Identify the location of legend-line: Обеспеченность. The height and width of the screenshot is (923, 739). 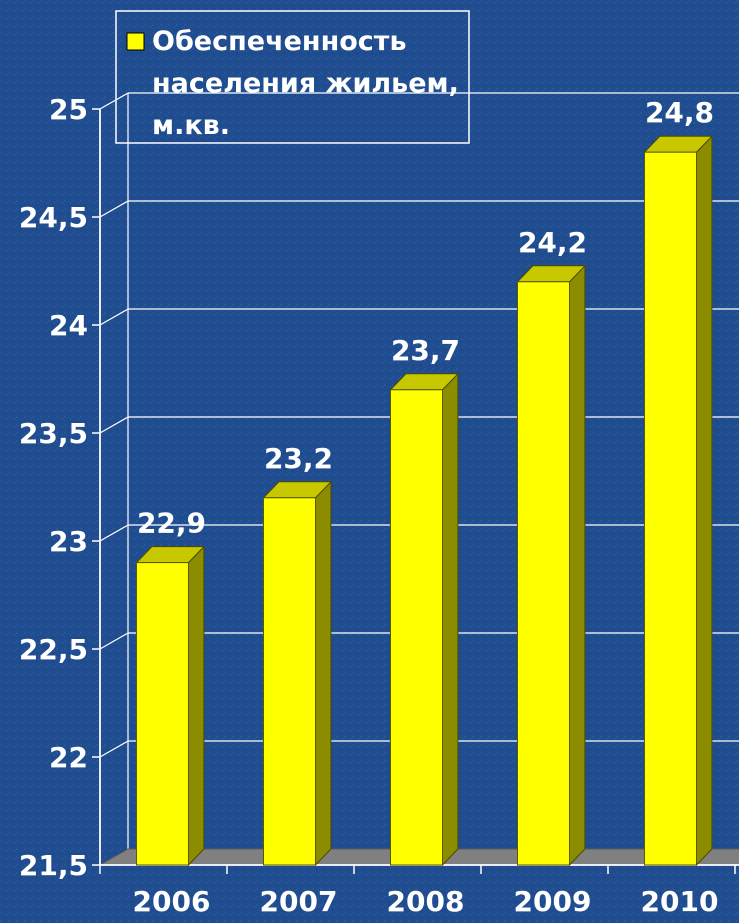
(279, 41).